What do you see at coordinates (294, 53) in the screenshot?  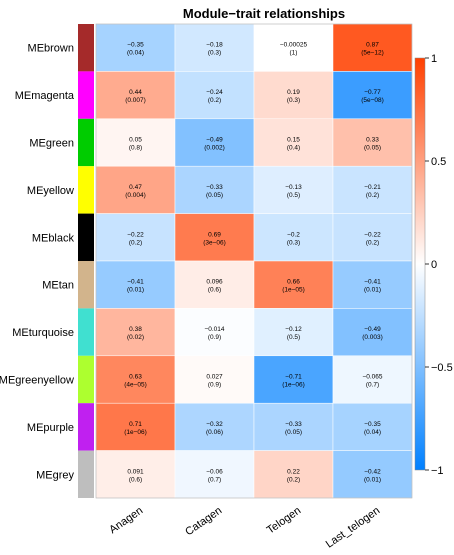 I see `cell-pvalue-label: (1)` at bounding box center [294, 53].